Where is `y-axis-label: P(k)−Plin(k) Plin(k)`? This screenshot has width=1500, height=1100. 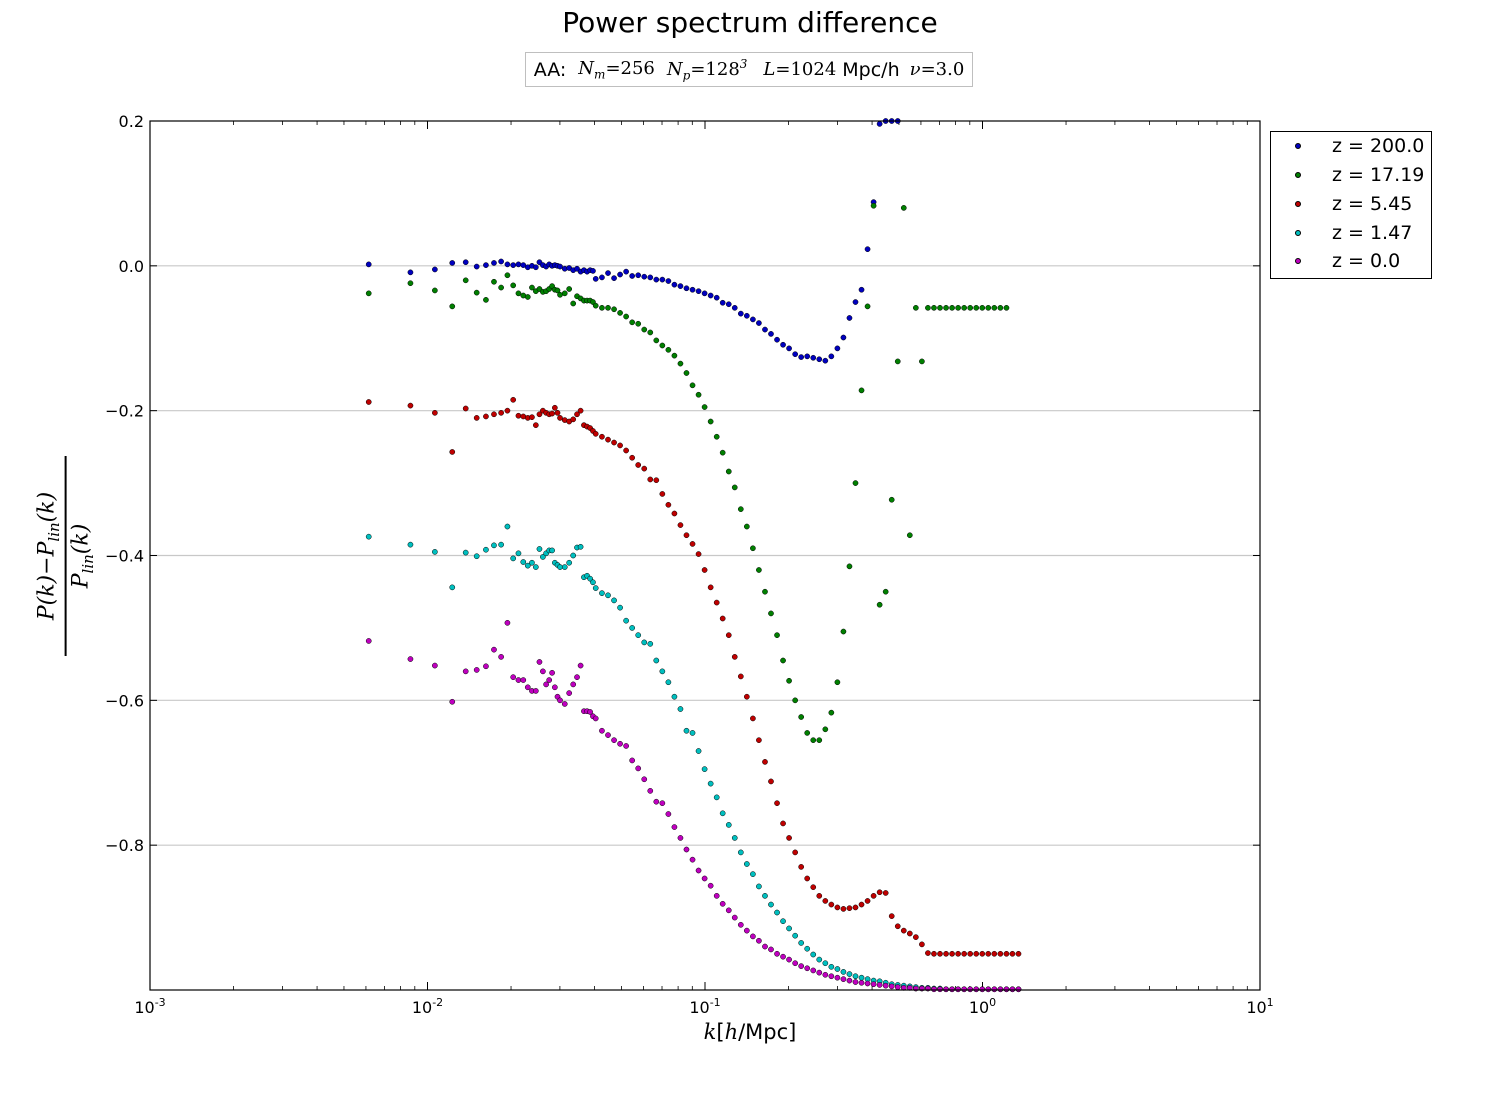 y-axis-label: P(k)−Plin(k) Plin(k) is located at coordinates (66, 556).